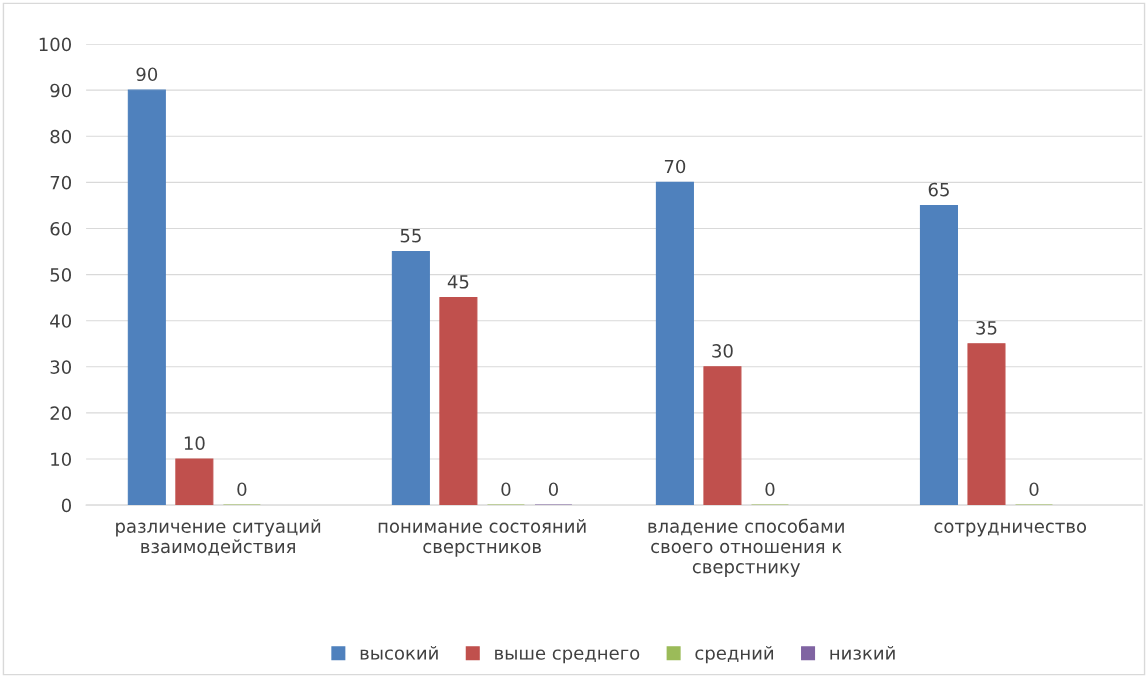 The width and height of the screenshot is (1148, 678). I want to click on data-label: 90, so click(147, 74).